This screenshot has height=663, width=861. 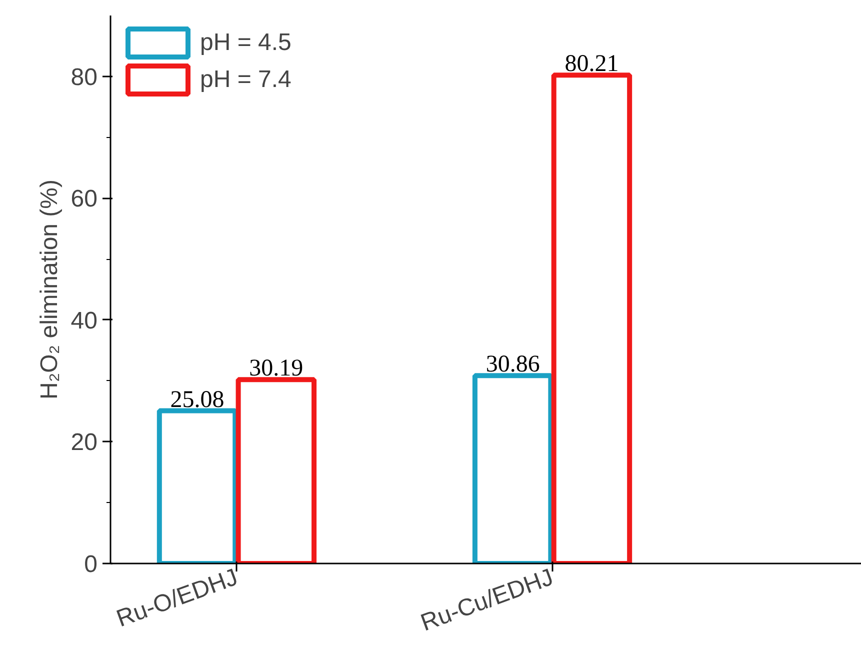 What do you see at coordinates (513, 365) in the screenshot?
I see `data-label: 30.86` at bounding box center [513, 365].